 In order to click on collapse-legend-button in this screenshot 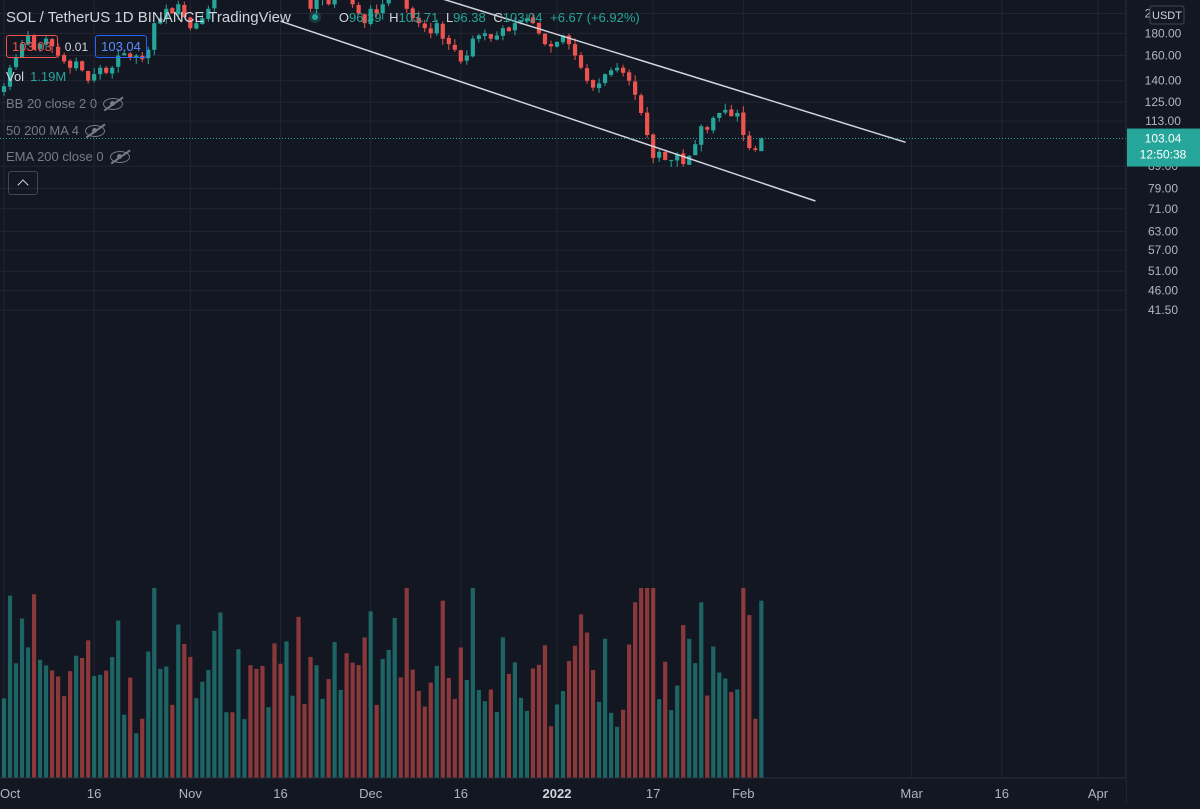, I will do `click(23, 183)`.